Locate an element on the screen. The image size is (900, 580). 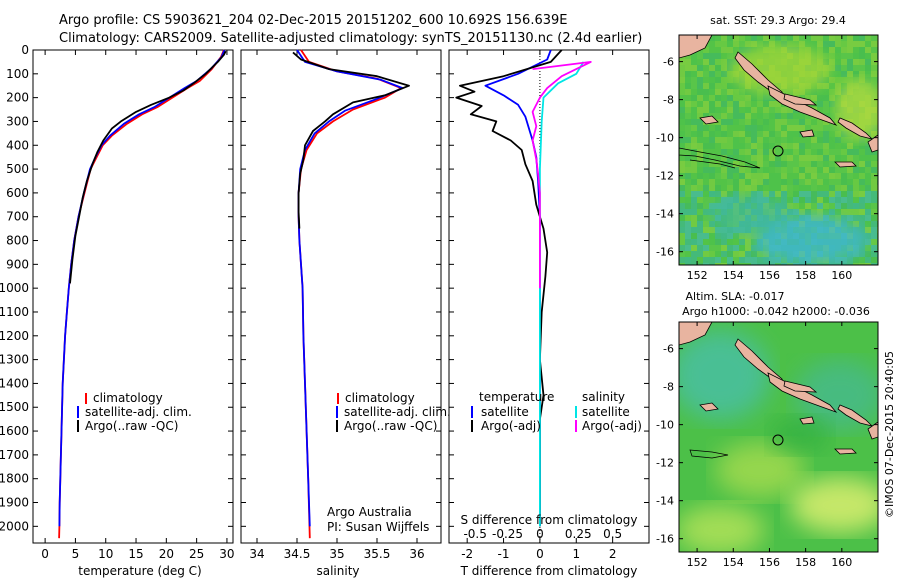
map-y-tick-label: -8 is located at coordinates (668, 100).